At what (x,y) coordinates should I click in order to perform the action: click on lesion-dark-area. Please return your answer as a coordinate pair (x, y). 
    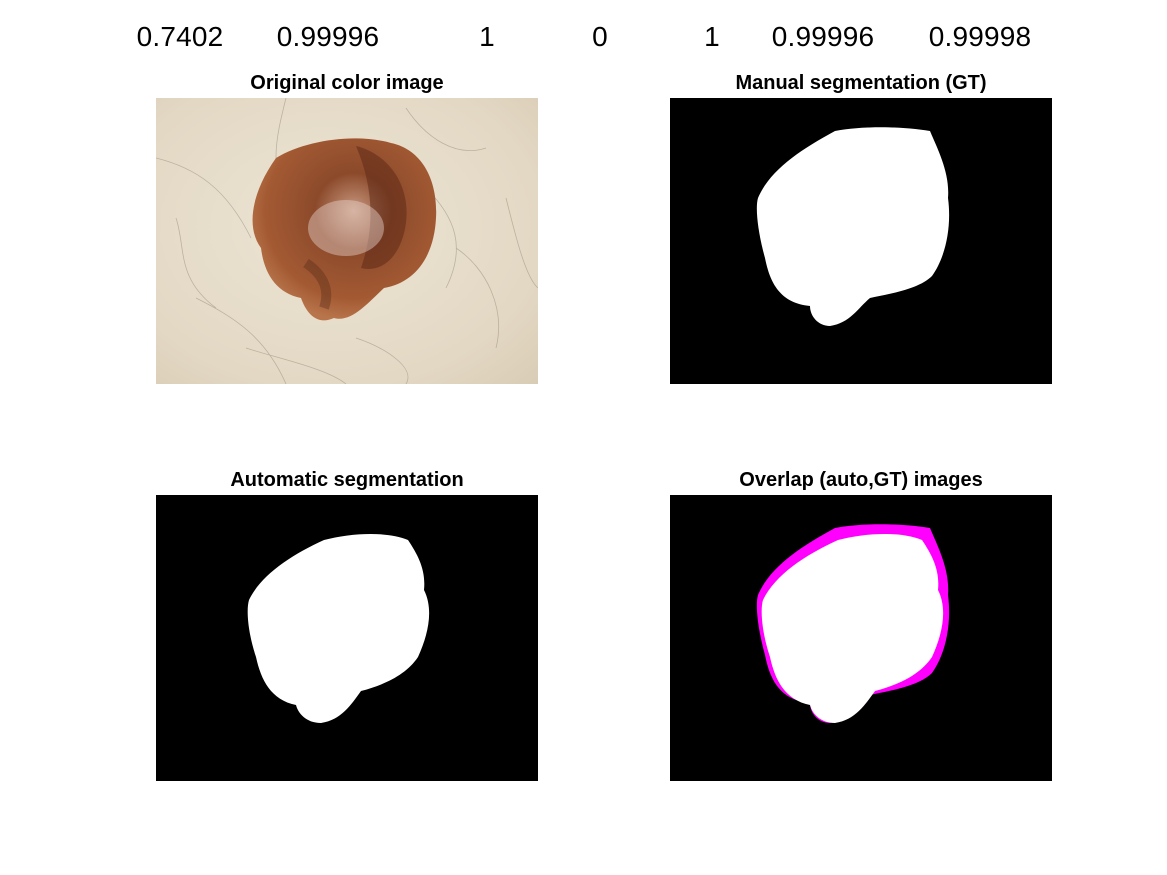
    Looking at the image, I should click on (381, 207).